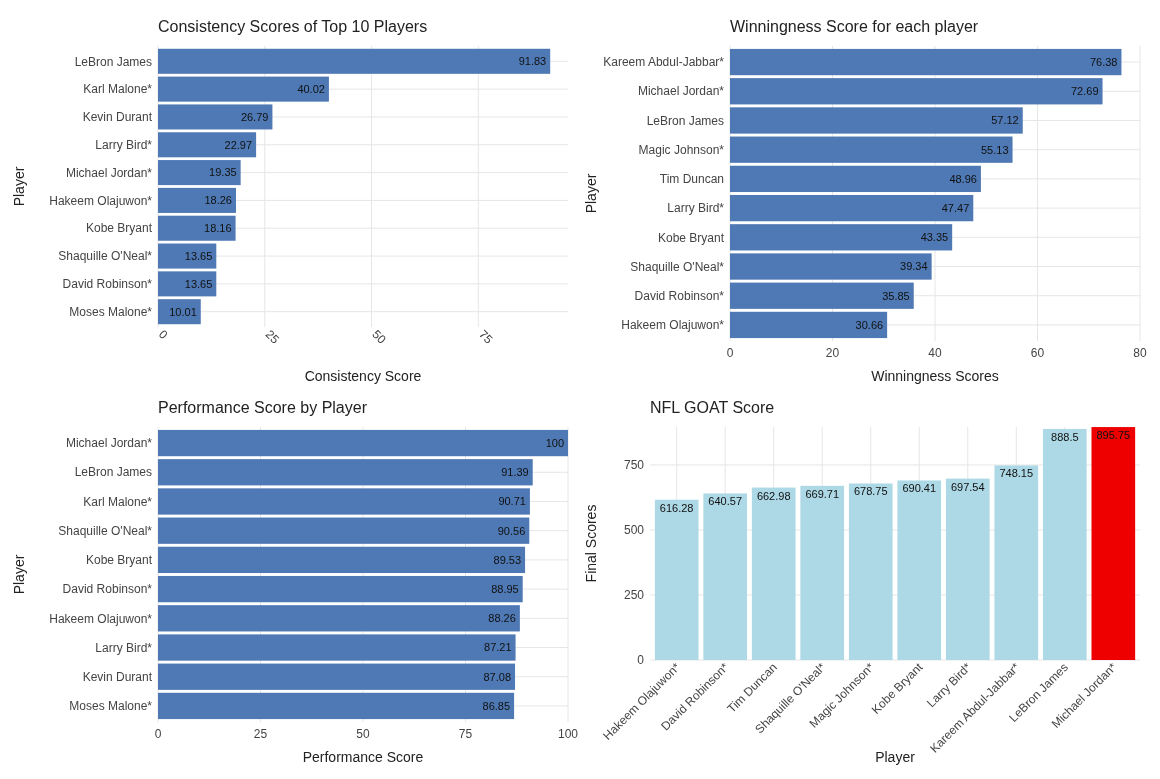 The height and width of the screenshot is (779, 1160). Describe the element at coordinates (869, 324) in the screenshot. I see `data-label: 30.66` at that location.